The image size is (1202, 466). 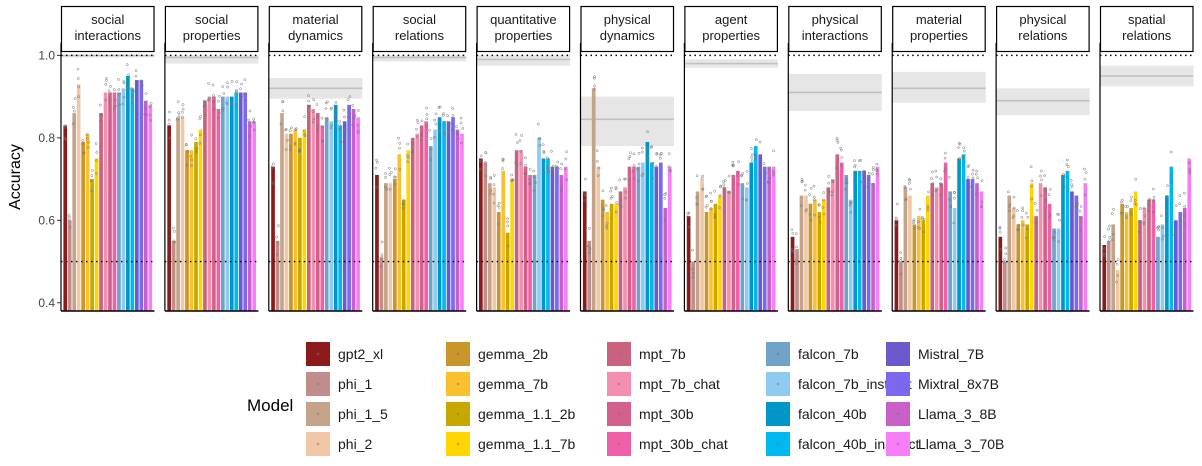 What do you see at coordinates (46, 138) in the screenshot?
I see `y-tick-label: 0.8` at bounding box center [46, 138].